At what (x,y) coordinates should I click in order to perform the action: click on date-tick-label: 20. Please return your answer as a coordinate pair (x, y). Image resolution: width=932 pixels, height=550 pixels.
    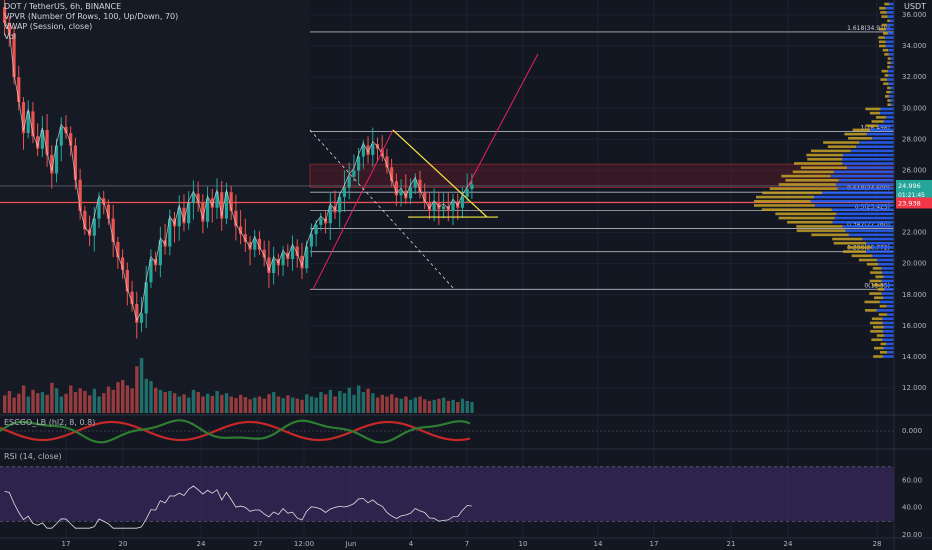
    Looking at the image, I should click on (123, 544).